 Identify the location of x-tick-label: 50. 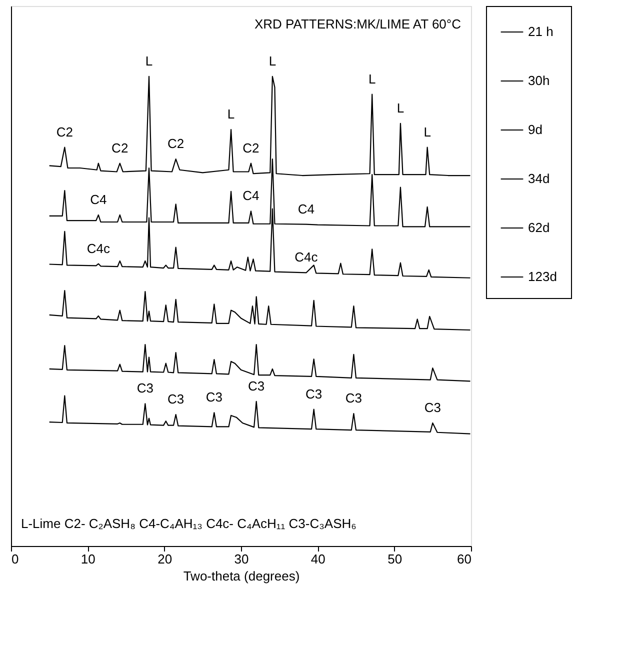
(395, 559).